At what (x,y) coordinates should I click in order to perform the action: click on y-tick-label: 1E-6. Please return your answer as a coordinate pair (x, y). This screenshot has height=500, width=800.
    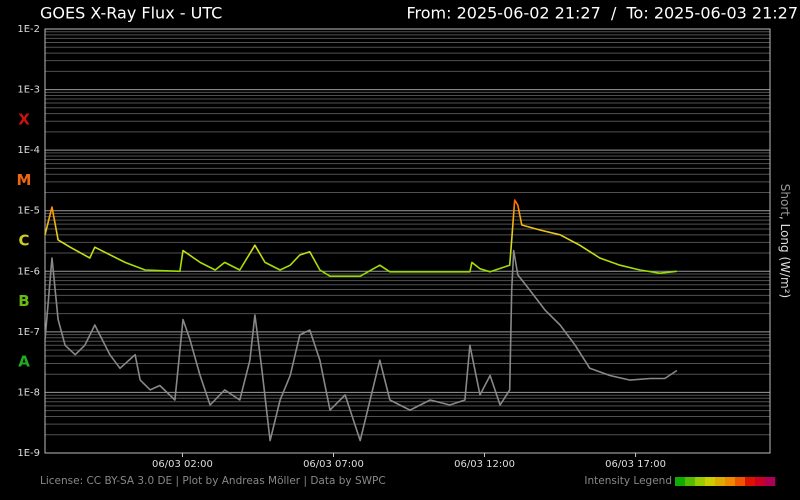
    Looking at the image, I should click on (28, 271).